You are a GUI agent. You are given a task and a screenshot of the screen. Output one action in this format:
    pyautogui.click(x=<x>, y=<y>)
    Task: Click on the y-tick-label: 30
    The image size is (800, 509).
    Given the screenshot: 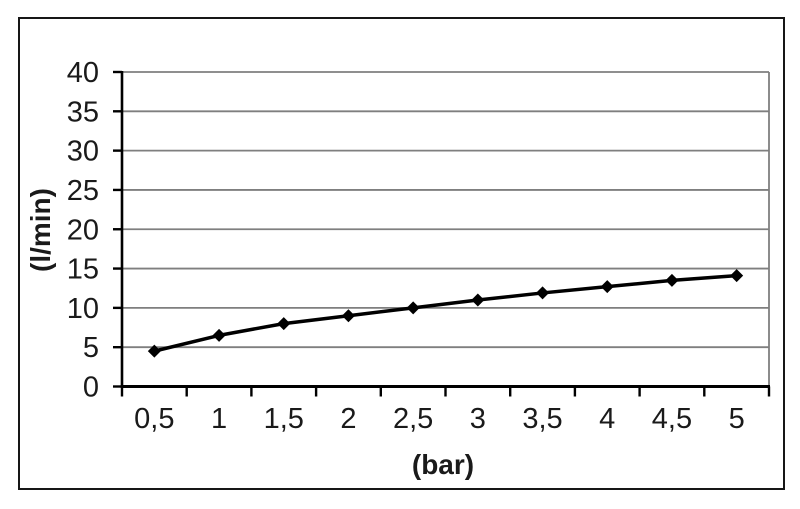 What is the action you would take?
    pyautogui.click(x=83, y=152)
    